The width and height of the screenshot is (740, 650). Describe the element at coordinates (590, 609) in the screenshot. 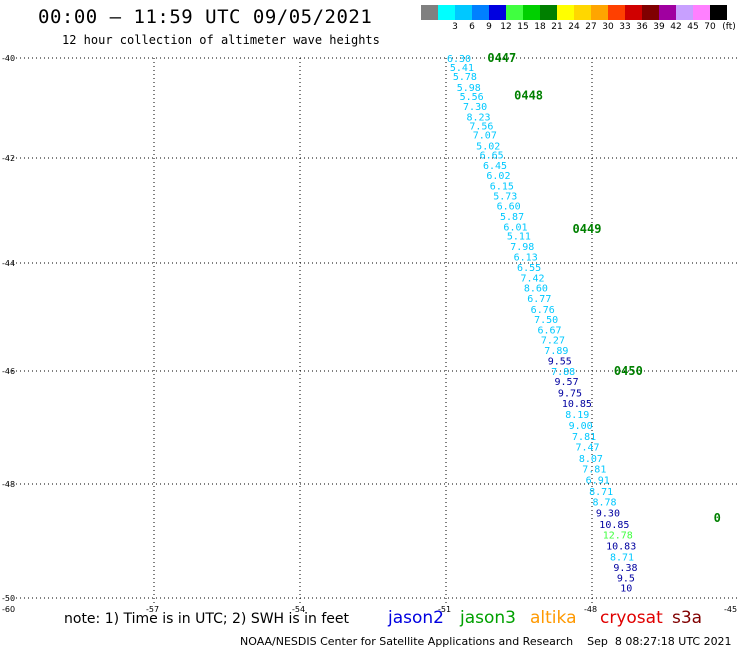

I see `lon-tick-label: -48` at that location.